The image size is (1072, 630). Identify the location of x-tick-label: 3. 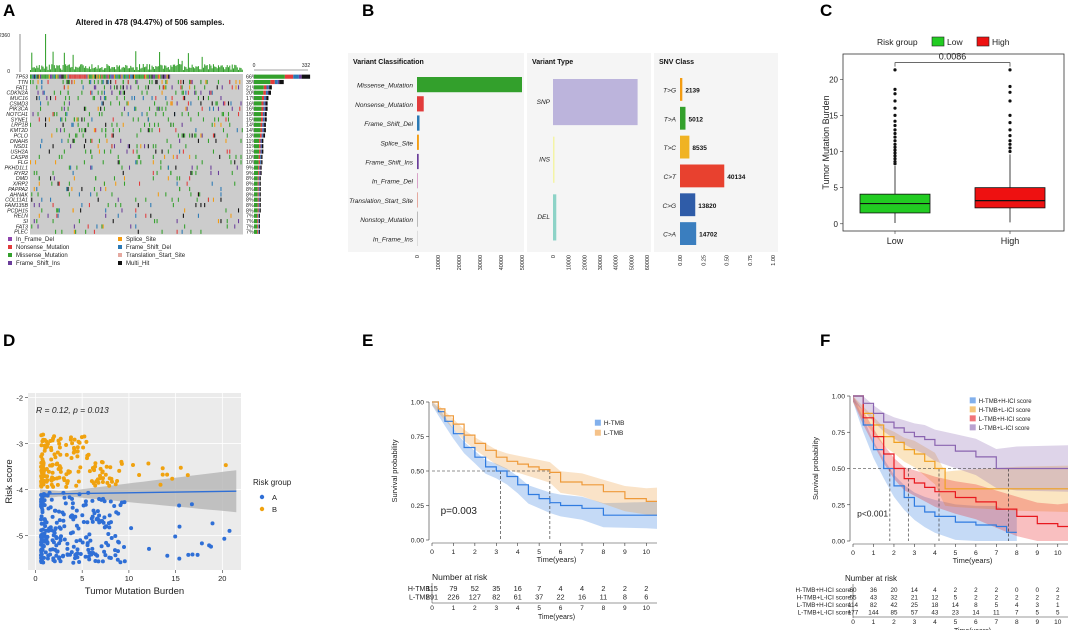
(915, 553).